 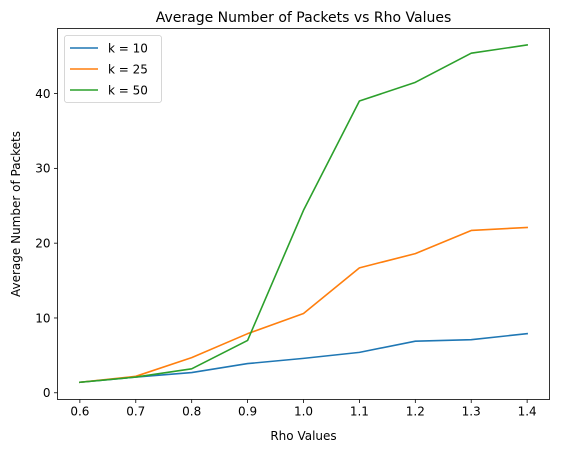 What do you see at coordinates (247, 412) in the screenshot?
I see `x-tick-label: 0.9` at bounding box center [247, 412].